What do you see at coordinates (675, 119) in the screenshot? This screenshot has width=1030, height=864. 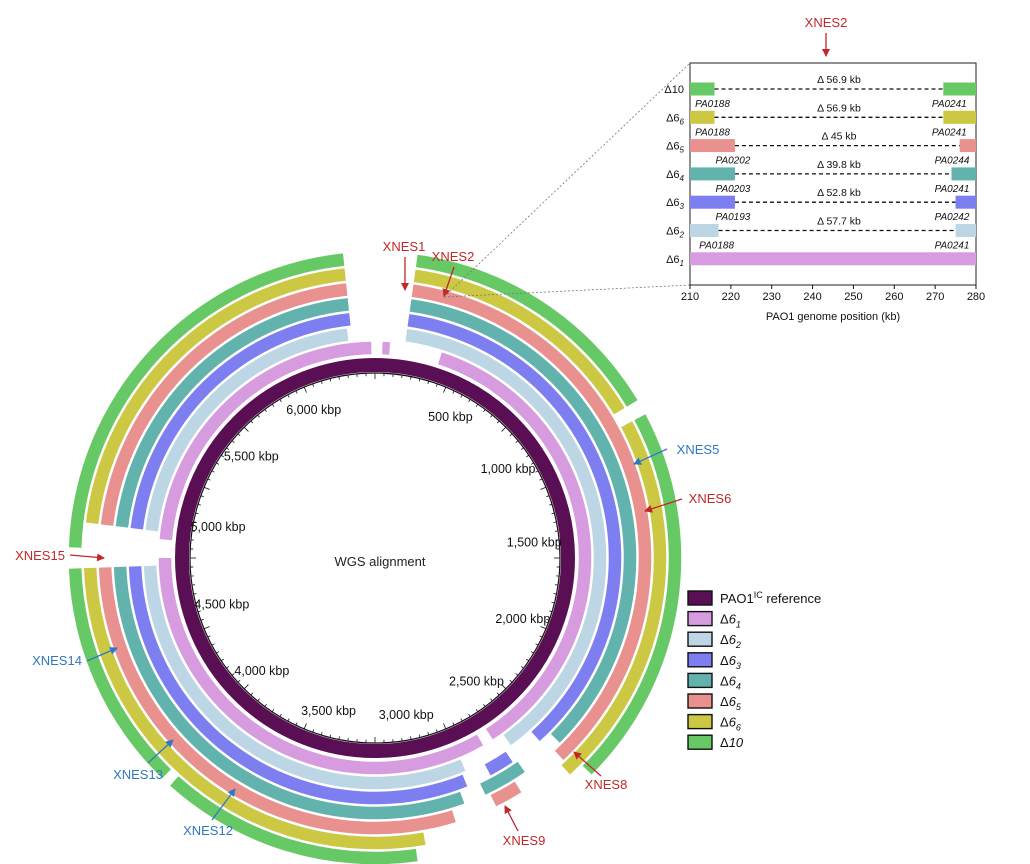 I see `inset-row-label: Δ66` at bounding box center [675, 119].